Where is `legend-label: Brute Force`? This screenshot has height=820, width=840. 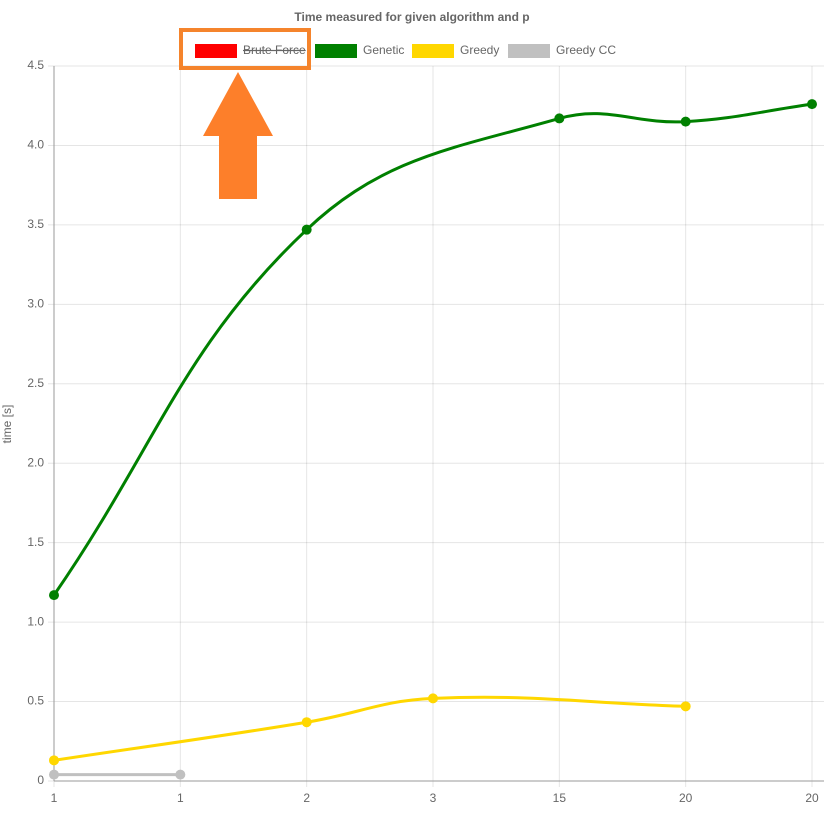 legend-label: Brute Force is located at coordinates (274, 50).